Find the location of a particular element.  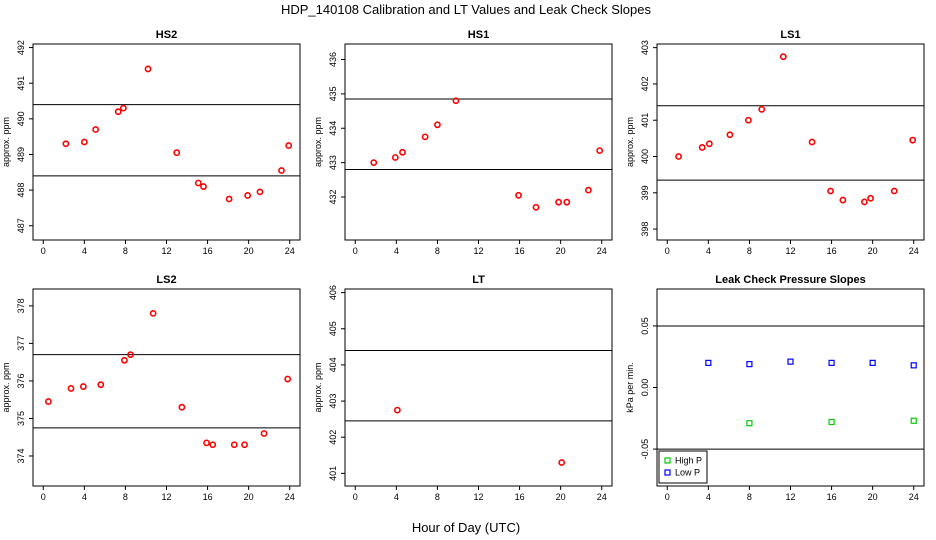

y-tick-label: 375 is located at coordinates (21, 418).